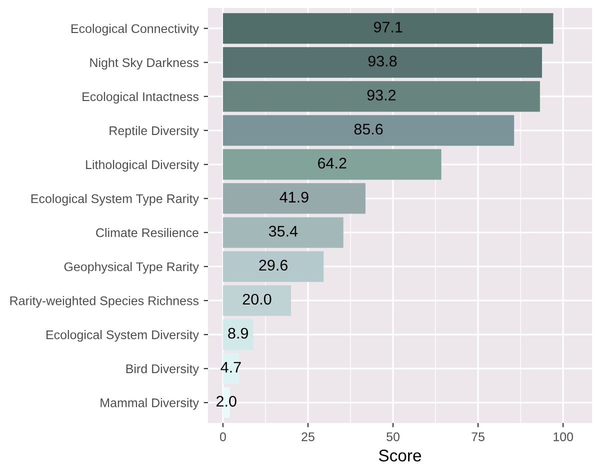  I want to click on data-label: 29.6, so click(273, 265).